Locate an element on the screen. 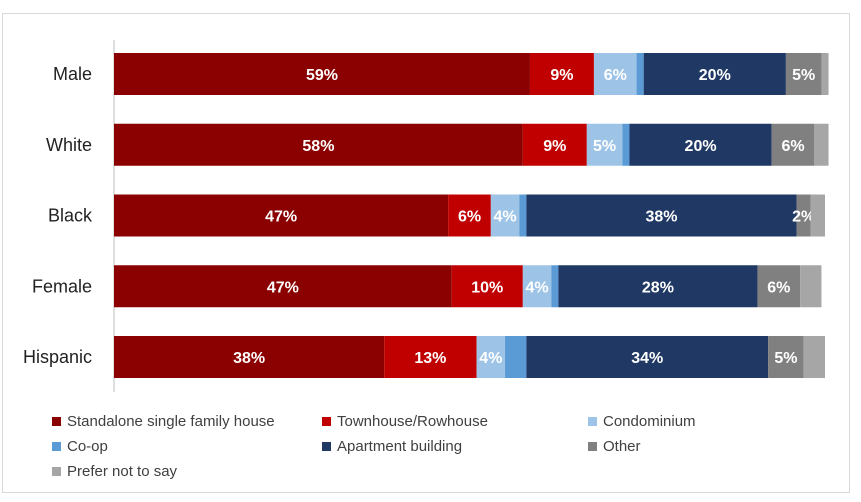 The height and width of the screenshot is (502, 861). bar-segment-black-apartment-building is located at coordinates (661, 215).